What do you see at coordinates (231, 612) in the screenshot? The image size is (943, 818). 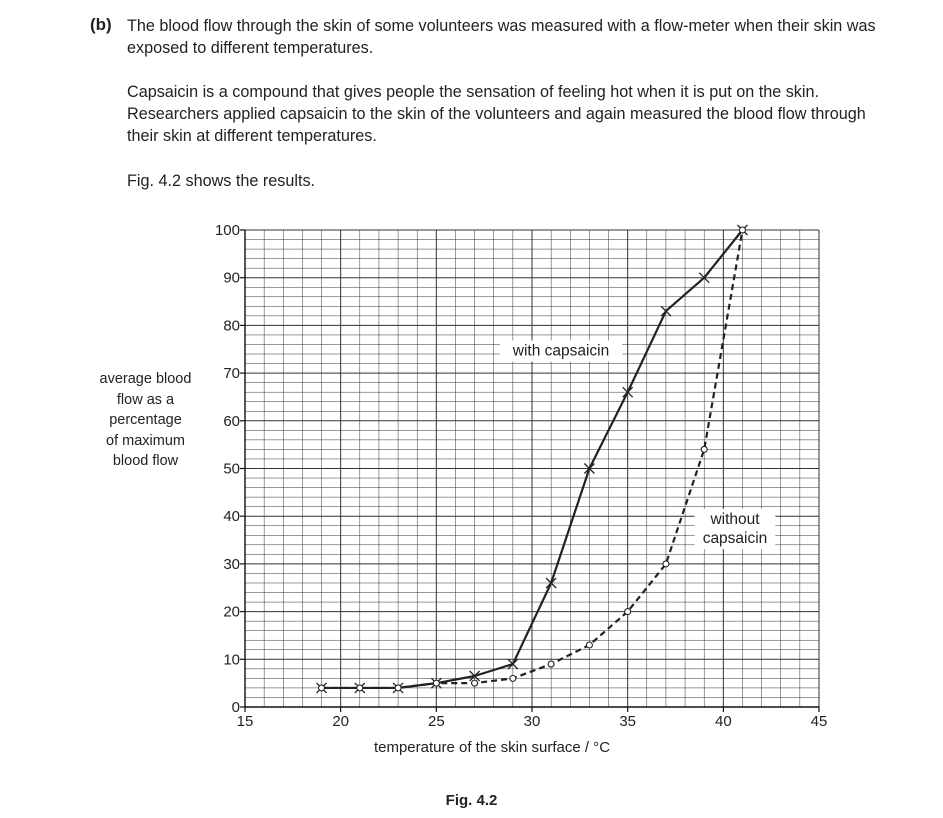 I see `y-tick-label: 20` at bounding box center [231, 612].